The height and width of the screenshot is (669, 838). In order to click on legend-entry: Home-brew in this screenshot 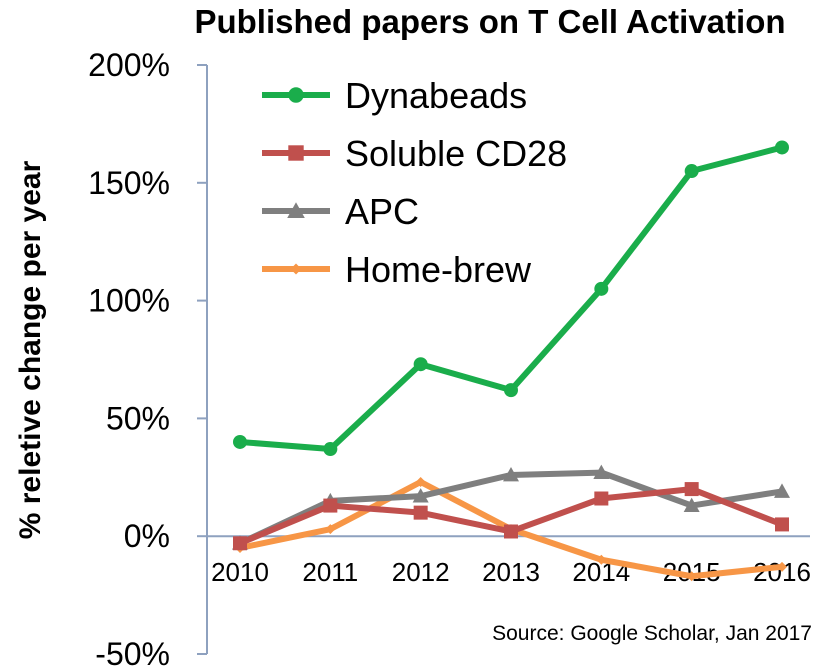, I will do `click(397, 269)`.